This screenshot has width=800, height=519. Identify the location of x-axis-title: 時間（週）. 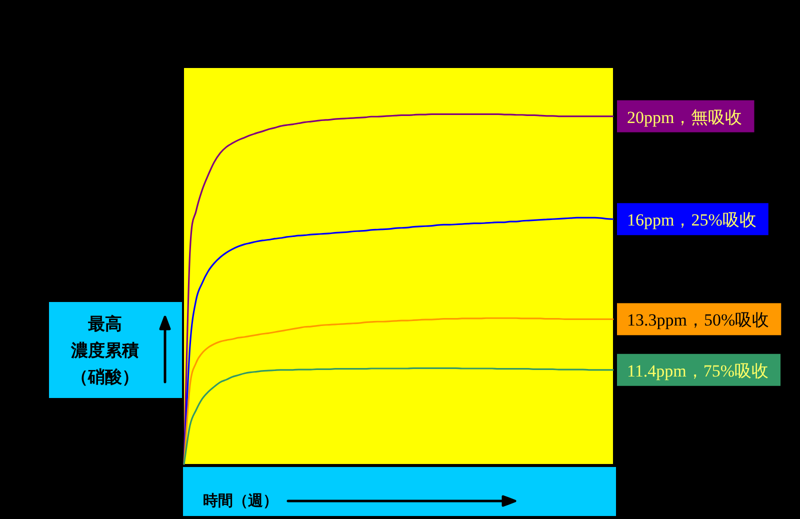
(240, 501).